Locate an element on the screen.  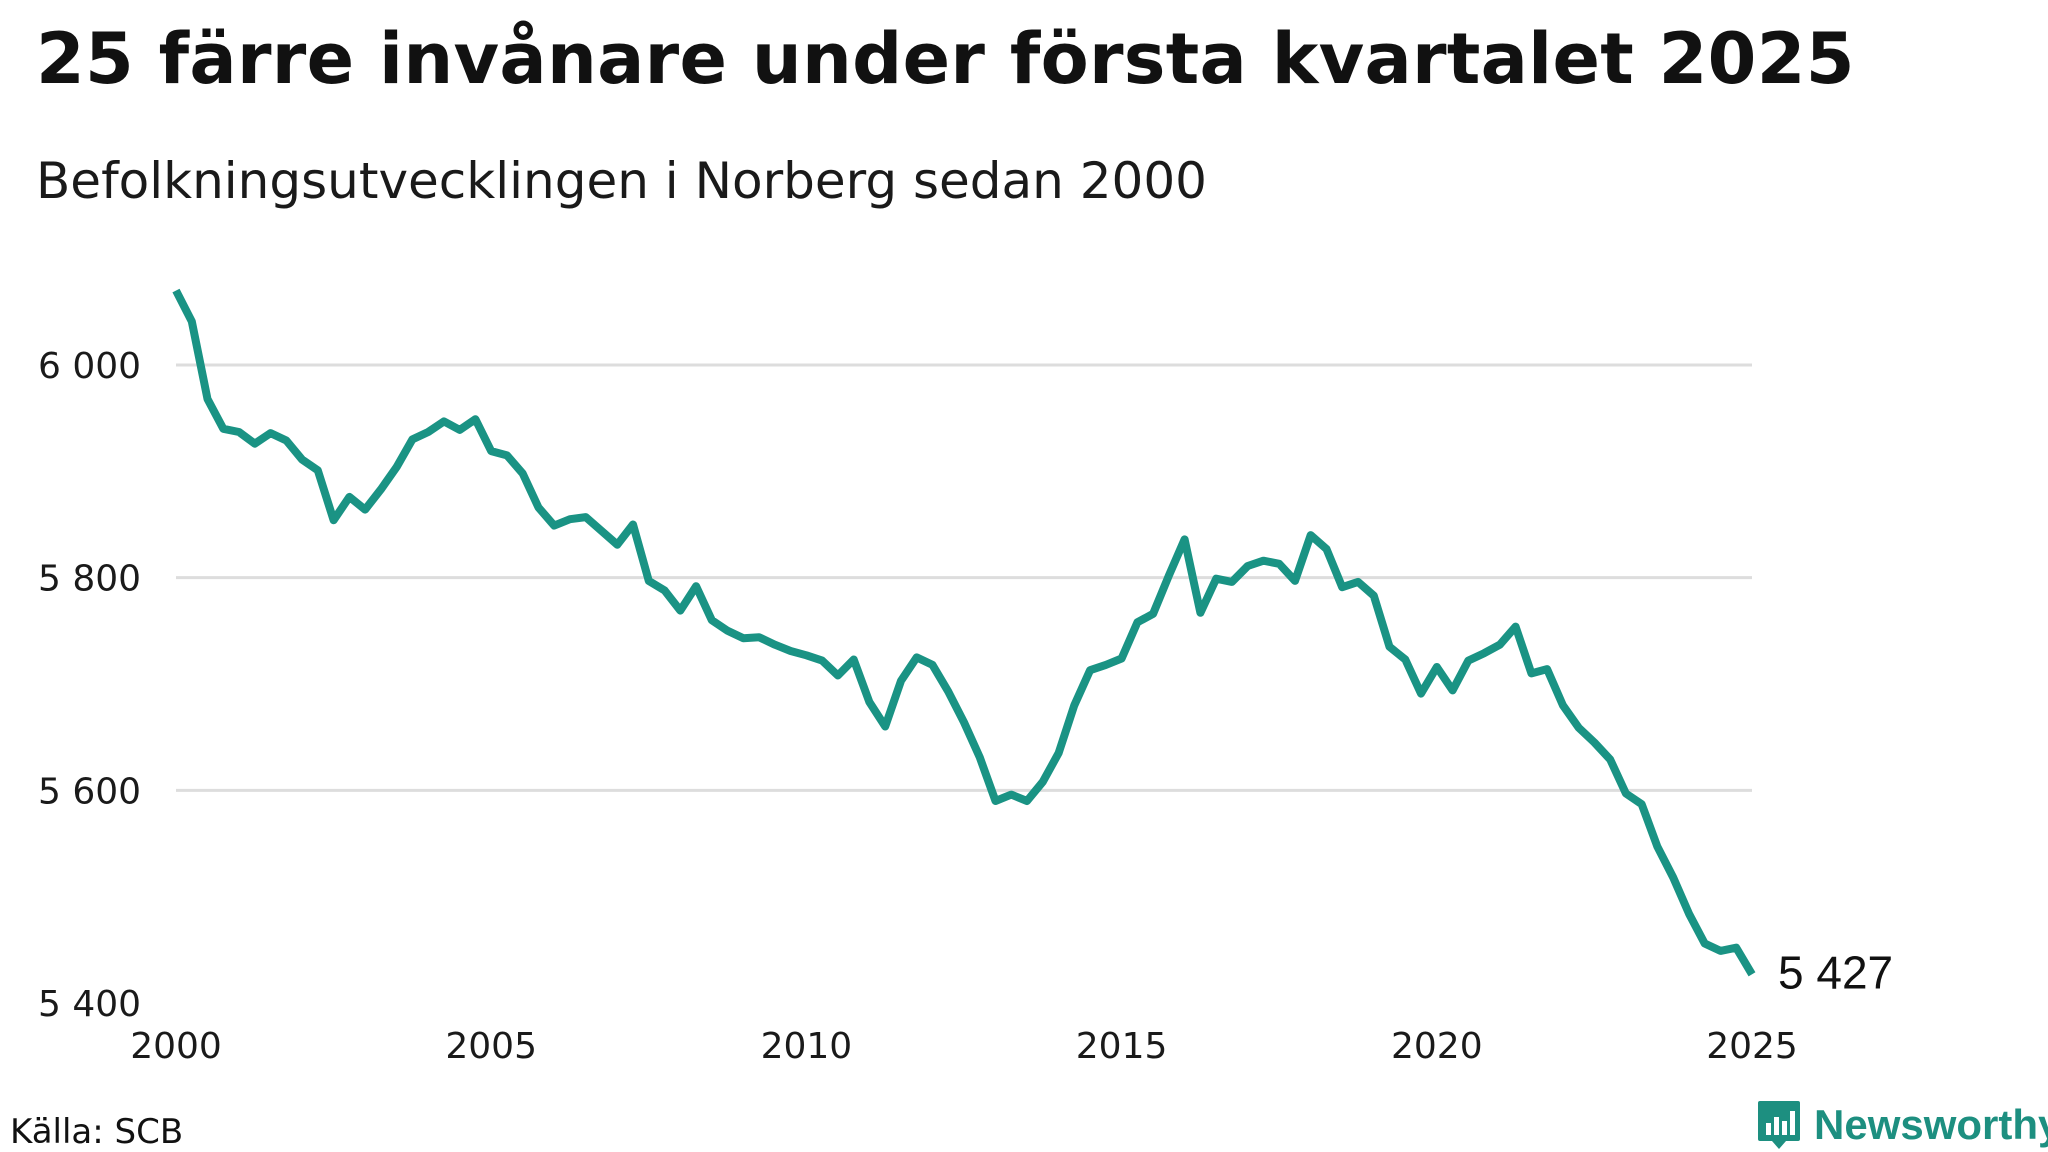
x-tick-label: 2020 is located at coordinates (1437, 1046).